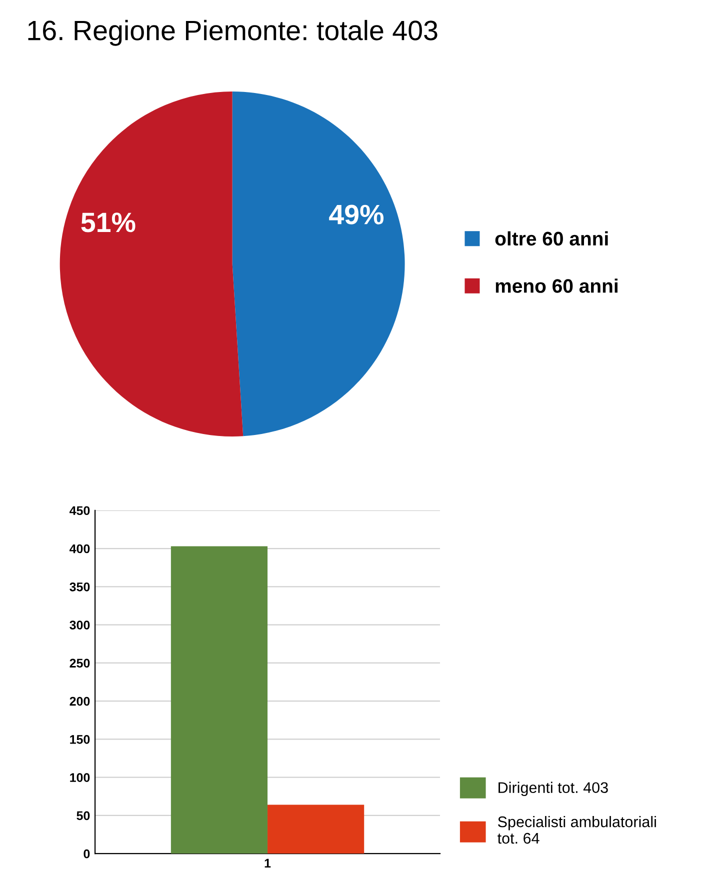 The height and width of the screenshot is (880, 704). What do you see at coordinates (80, 701) in the screenshot?
I see `y-tick-label: 200` at bounding box center [80, 701].